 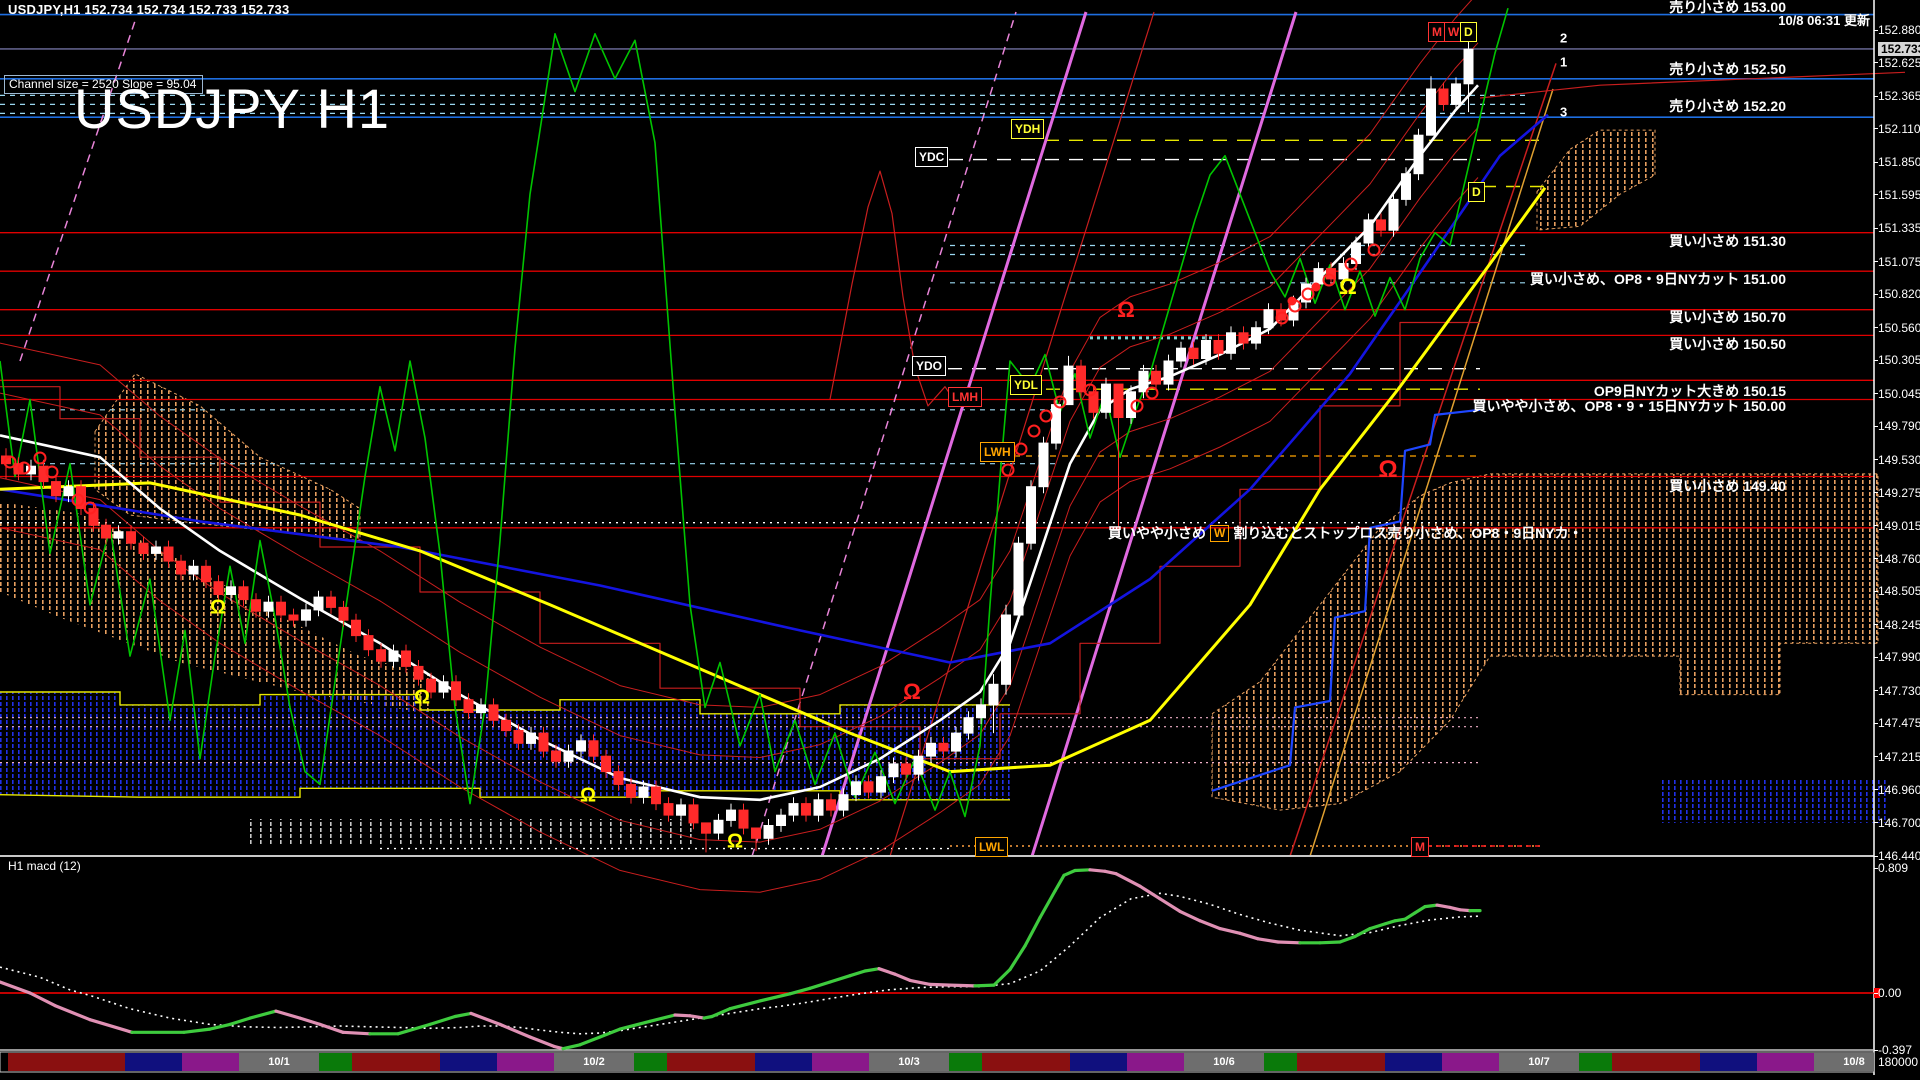 I want to click on price-axis-label: 150.305, so click(x=1899, y=360).